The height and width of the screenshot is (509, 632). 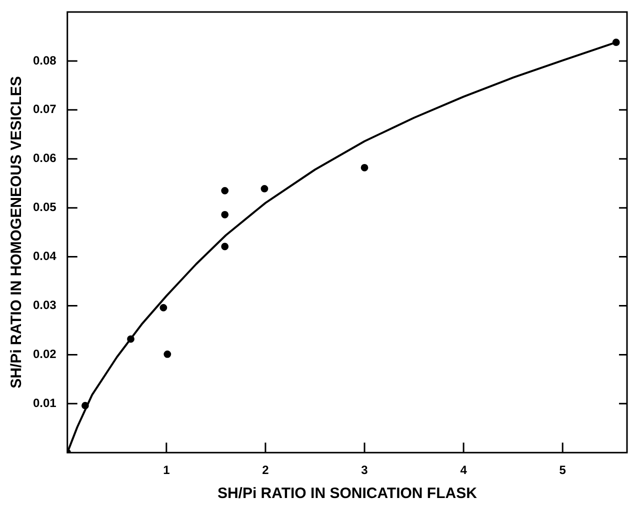 I want to click on y-tick-label: 0.06, so click(x=44, y=158).